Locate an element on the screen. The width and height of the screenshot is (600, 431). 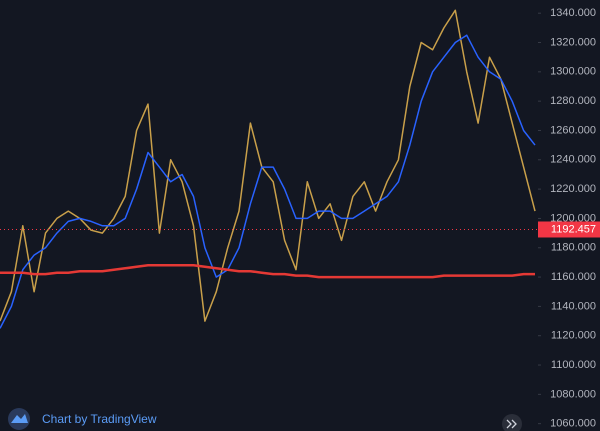
last-price-label: 1192.457 is located at coordinates (573, 229).